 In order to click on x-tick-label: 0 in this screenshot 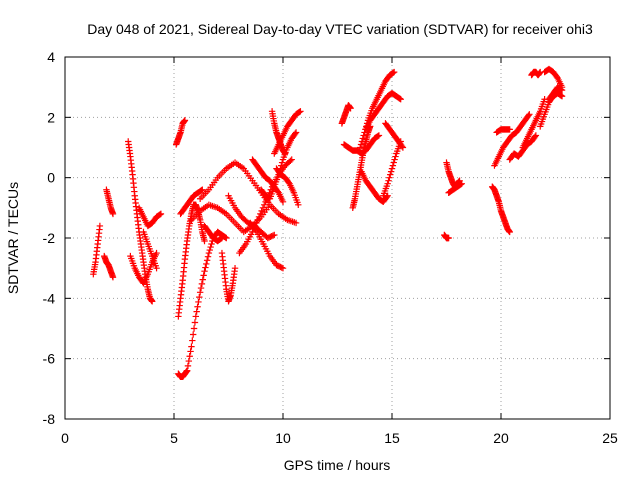, I will do `click(65, 438)`.